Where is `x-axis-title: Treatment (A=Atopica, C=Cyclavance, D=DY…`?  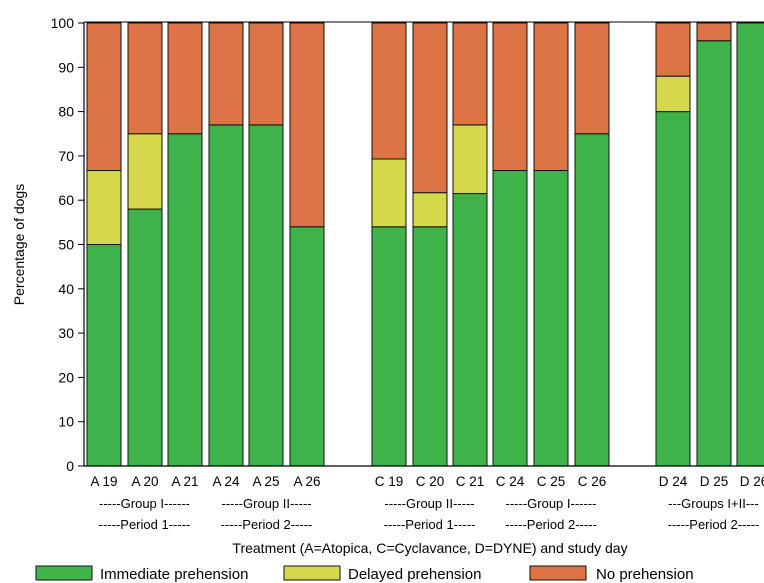
x-axis-title: Treatment (A=Atopica, C=Cyclavance, D=DY… is located at coordinates (429, 548).